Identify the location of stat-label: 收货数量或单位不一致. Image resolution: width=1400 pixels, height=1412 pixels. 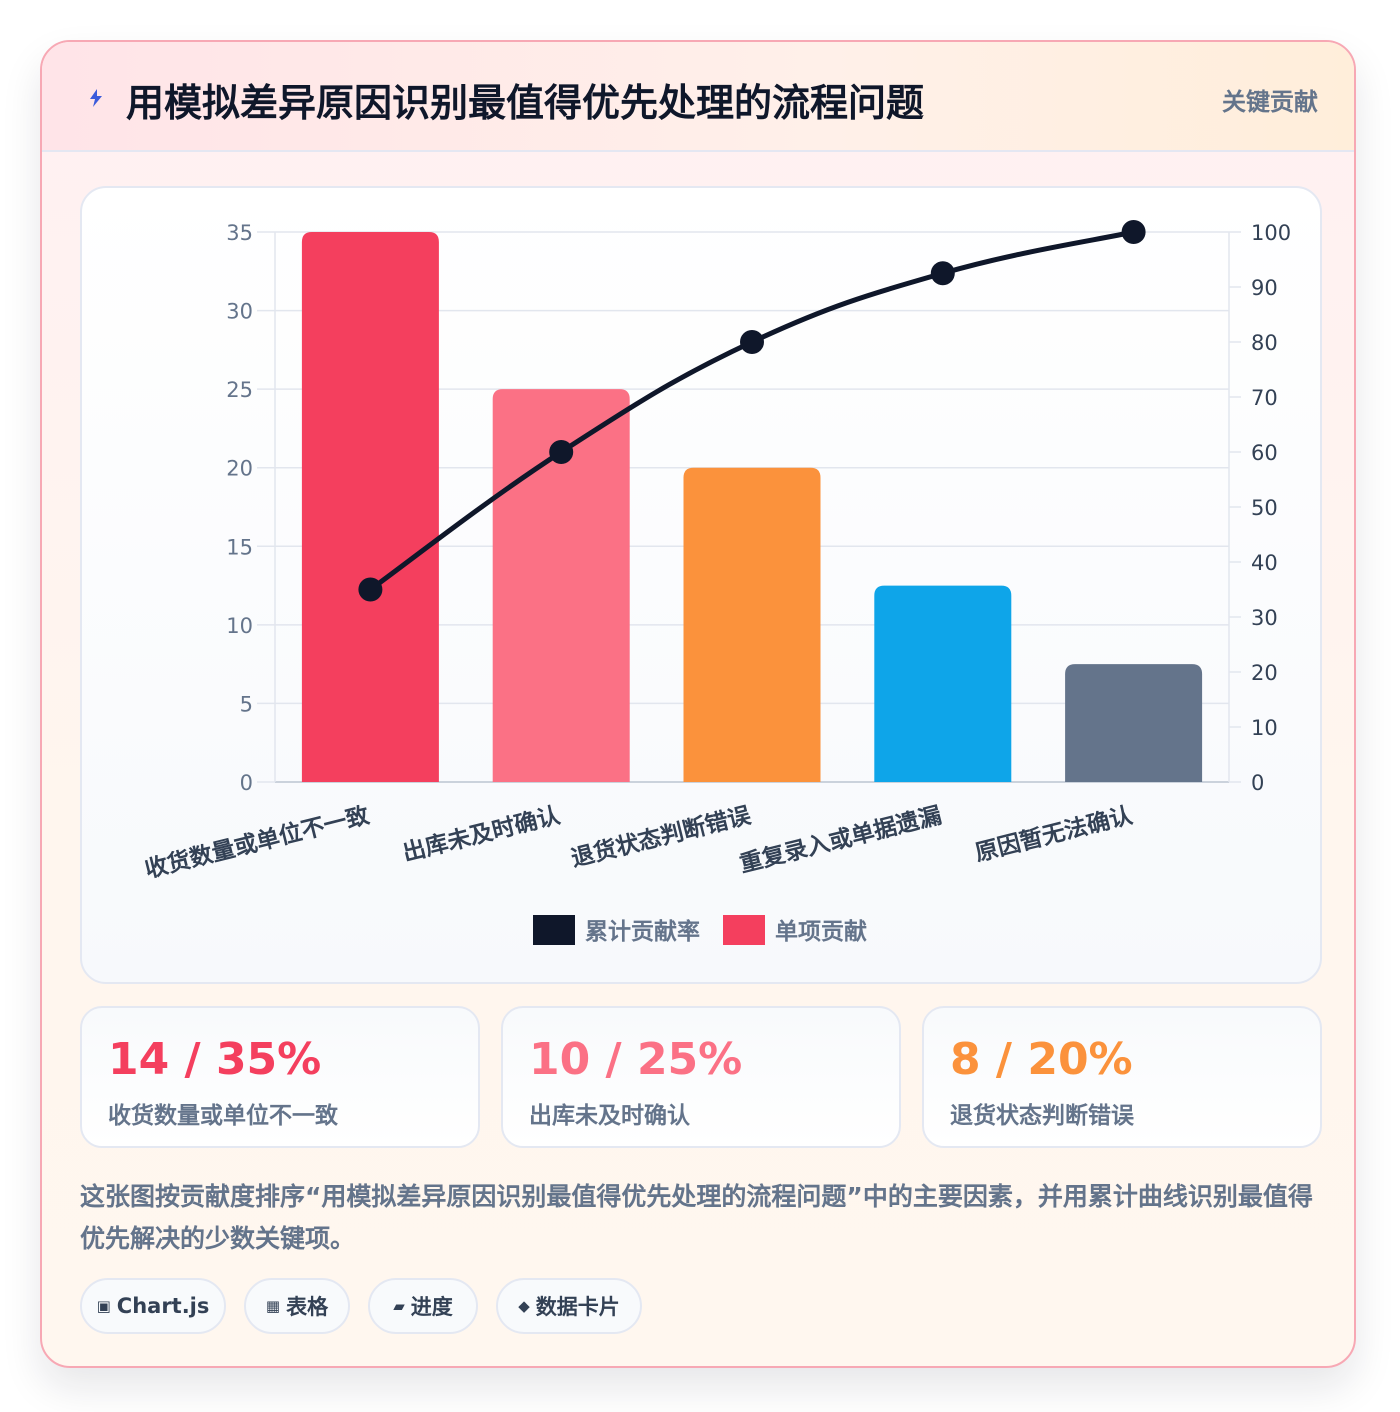
(223, 1116).